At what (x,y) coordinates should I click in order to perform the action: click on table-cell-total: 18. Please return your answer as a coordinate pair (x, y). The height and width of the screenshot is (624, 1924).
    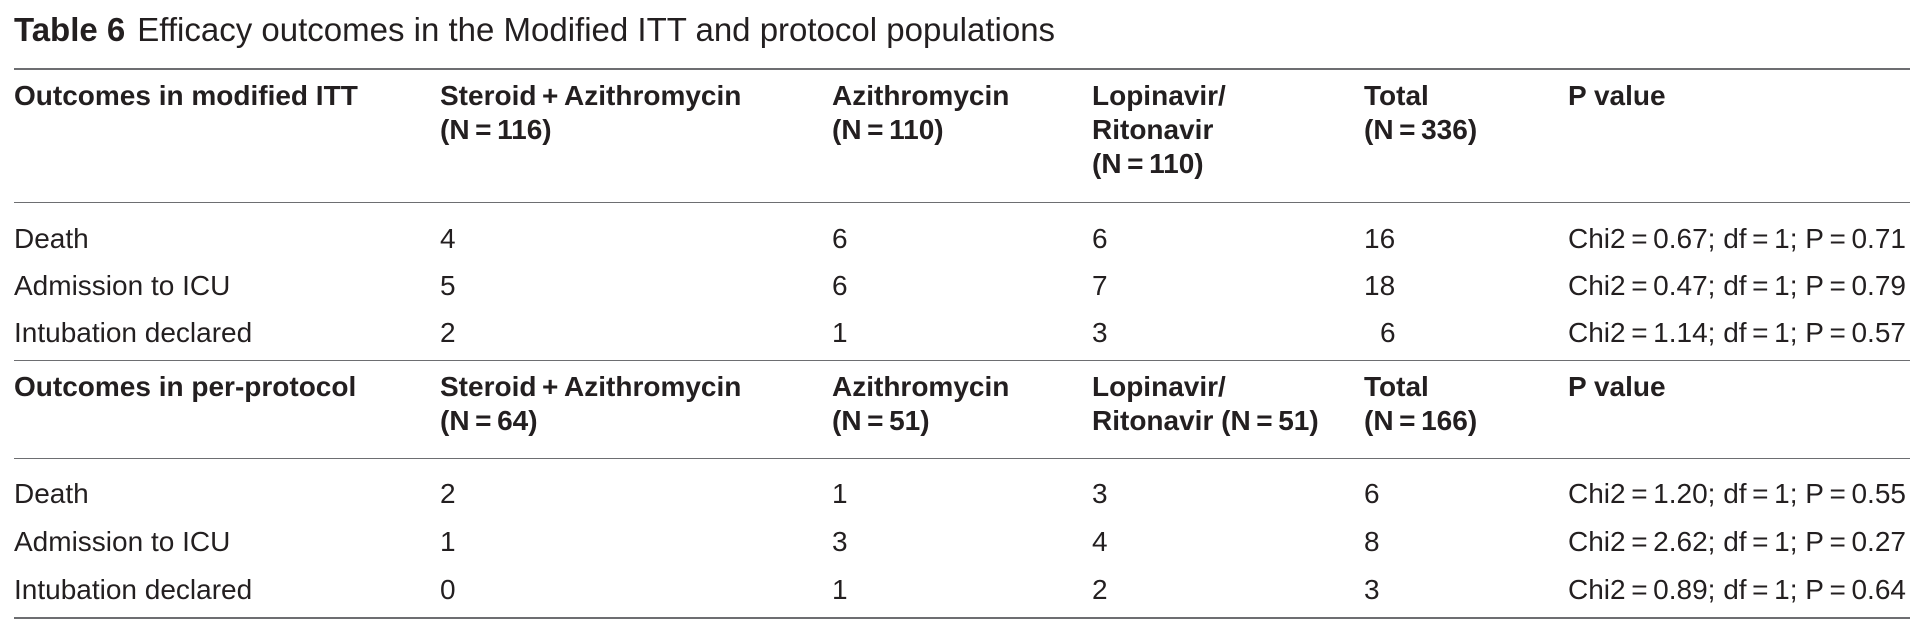
    Looking at the image, I should click on (1380, 285).